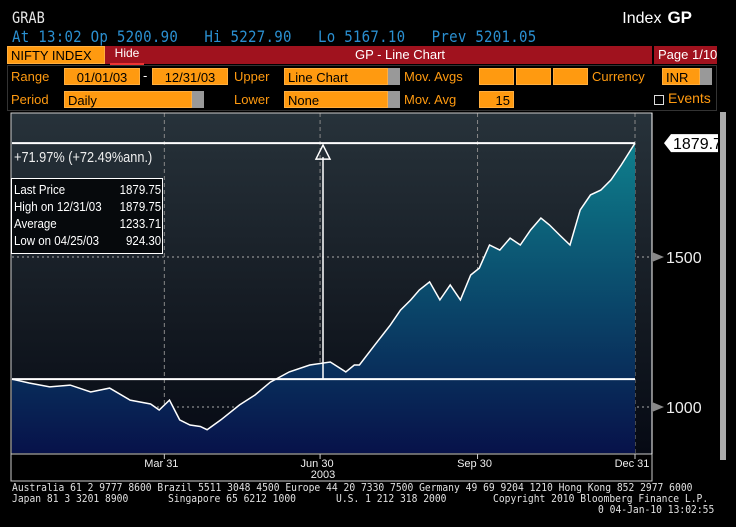 The image size is (736, 527). What do you see at coordinates (362, 88) in the screenshot?
I see `controls-panel` at bounding box center [362, 88].